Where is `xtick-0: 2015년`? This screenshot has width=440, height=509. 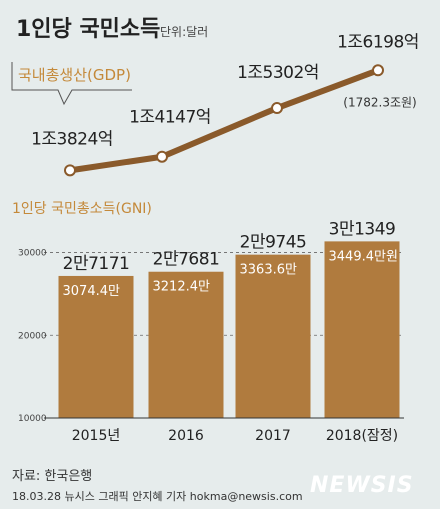 xtick-0: 2015년 is located at coordinates (96, 436).